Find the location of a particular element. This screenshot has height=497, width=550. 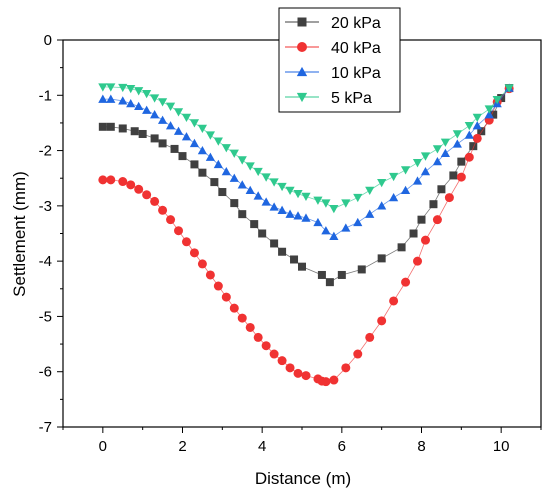

y-tick-label: -4 is located at coordinates (45, 261).